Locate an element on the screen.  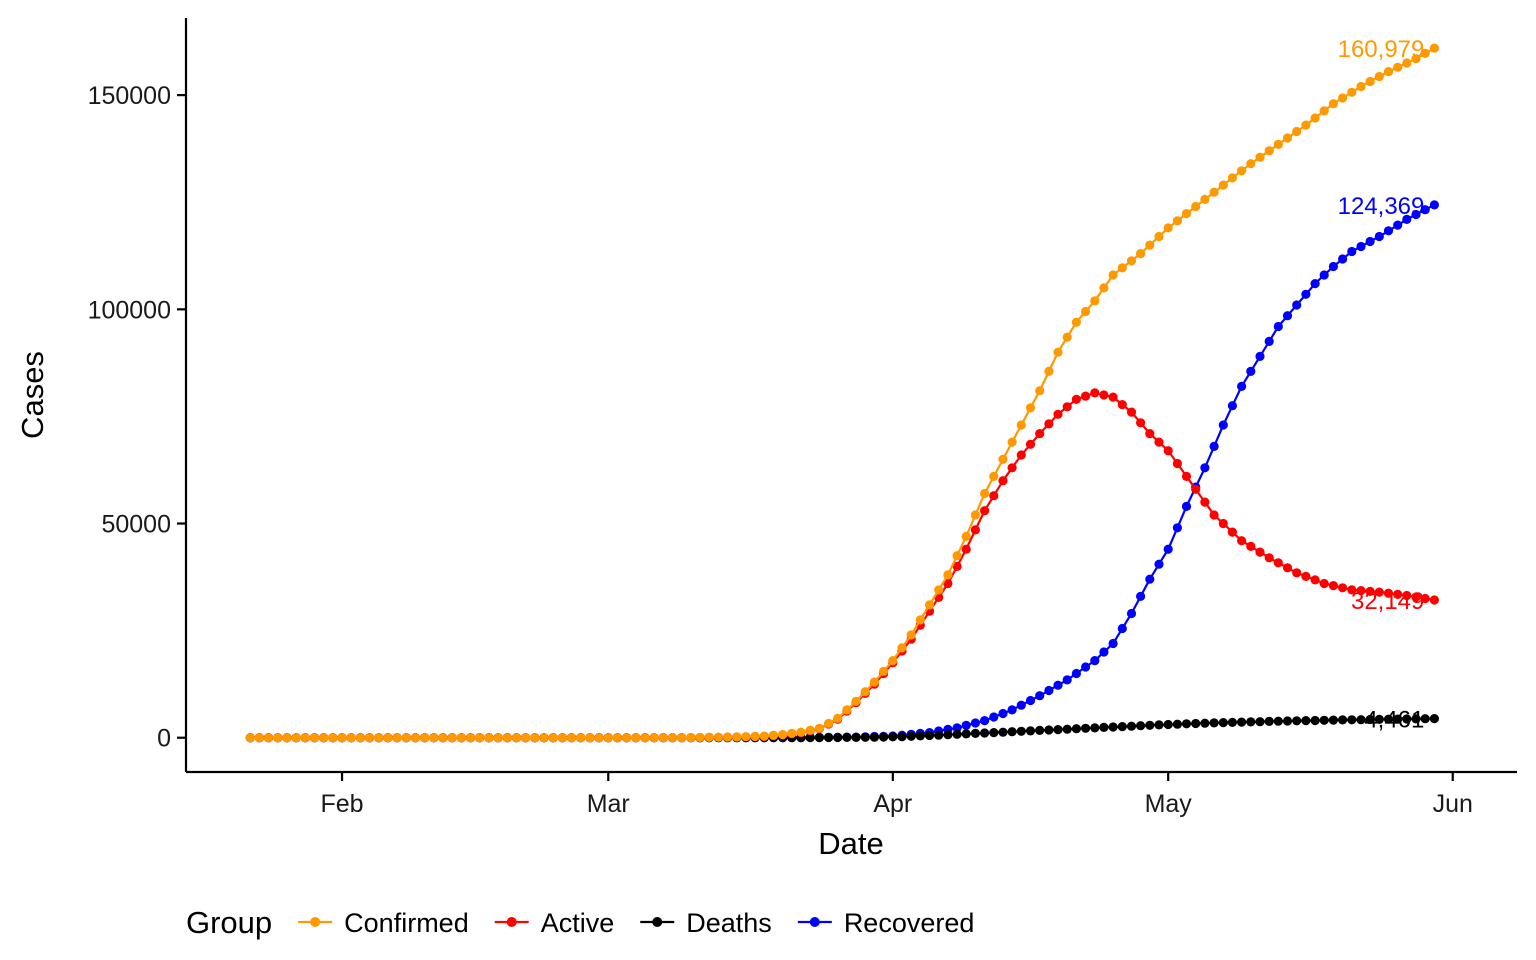
y-axis-title: Cases is located at coordinates (32, 395).